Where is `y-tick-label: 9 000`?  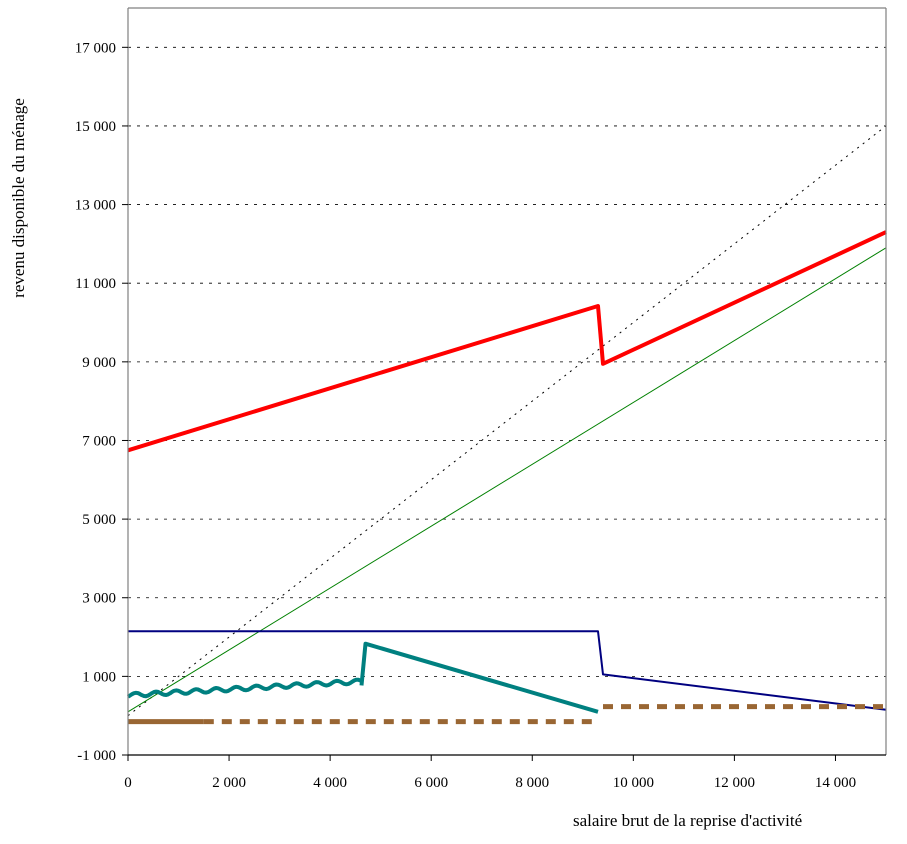 y-tick-label: 9 000 is located at coordinates (99, 363).